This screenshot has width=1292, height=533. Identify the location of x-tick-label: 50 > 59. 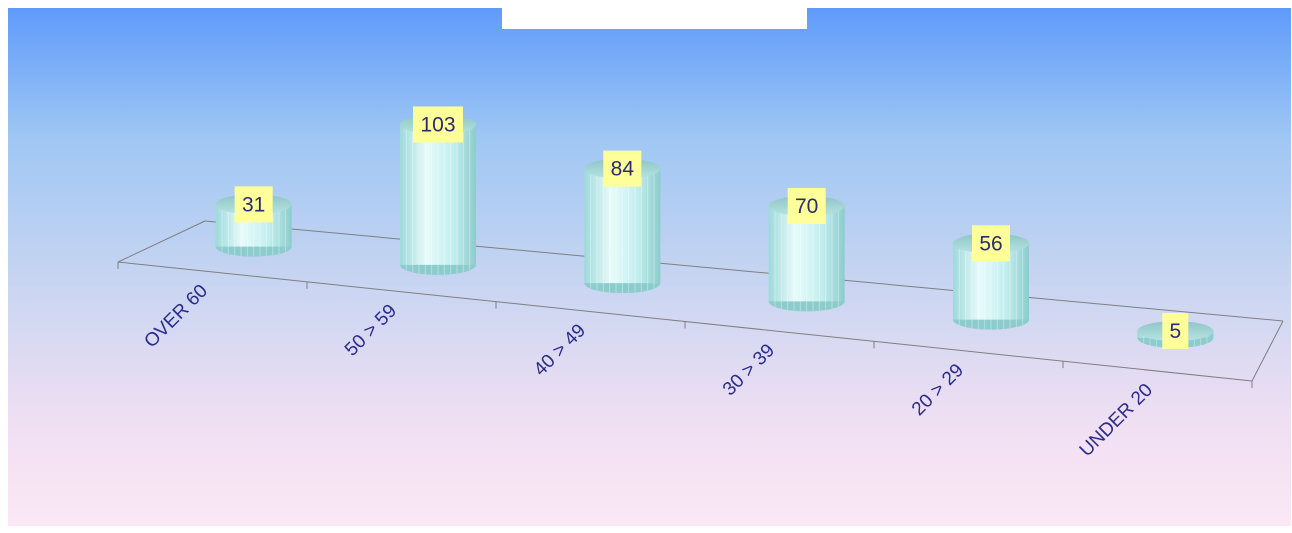
(371, 330).